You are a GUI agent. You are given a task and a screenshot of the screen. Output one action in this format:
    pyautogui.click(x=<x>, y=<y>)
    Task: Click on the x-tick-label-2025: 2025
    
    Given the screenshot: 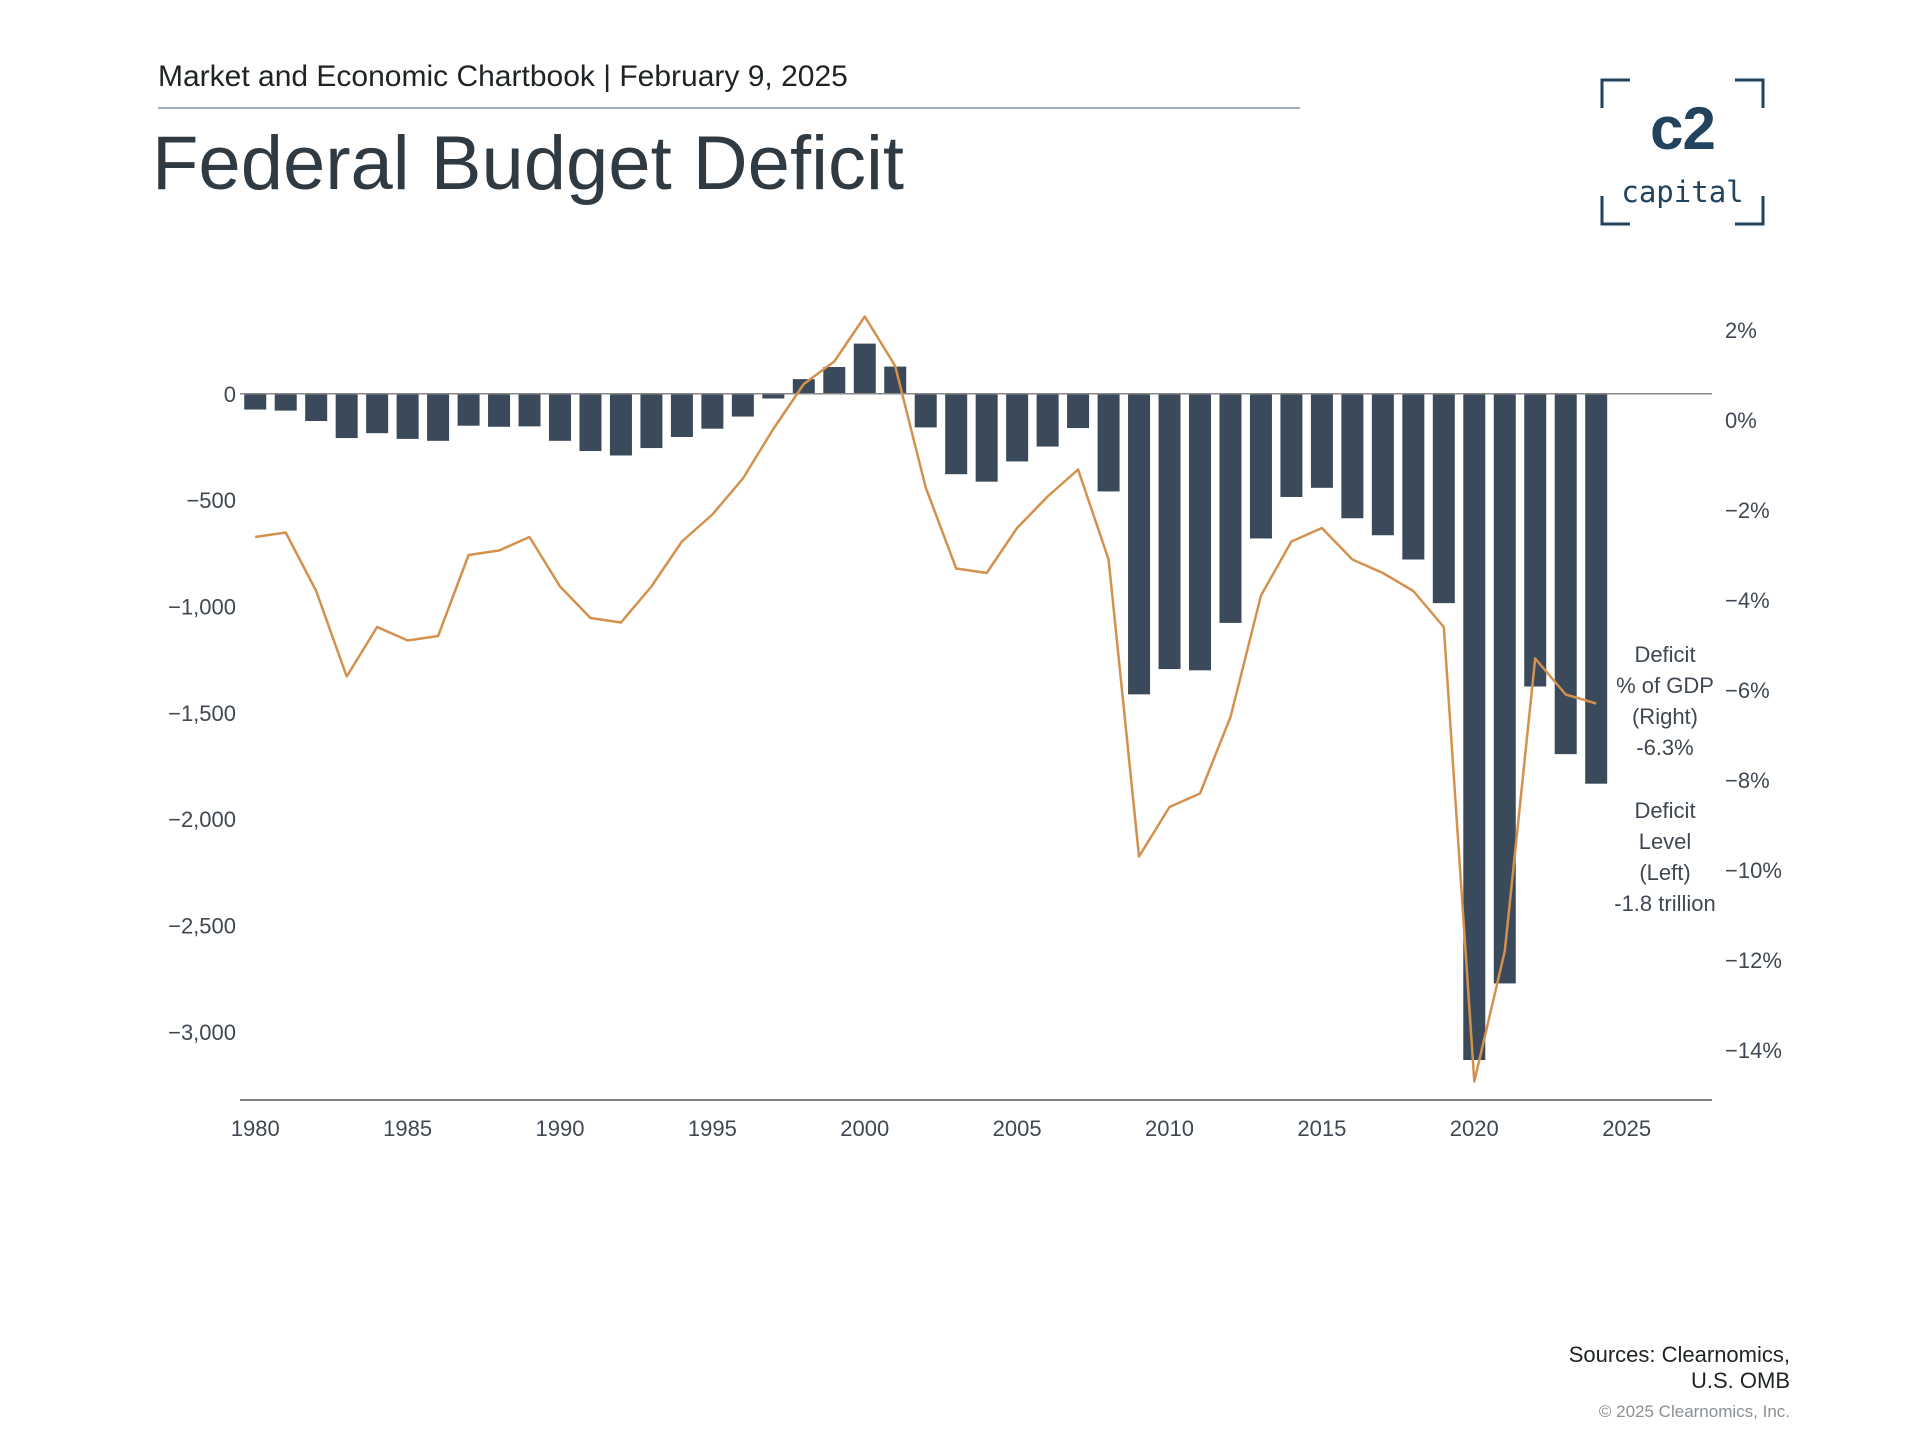 What is the action you would take?
    pyautogui.click(x=1626, y=1128)
    